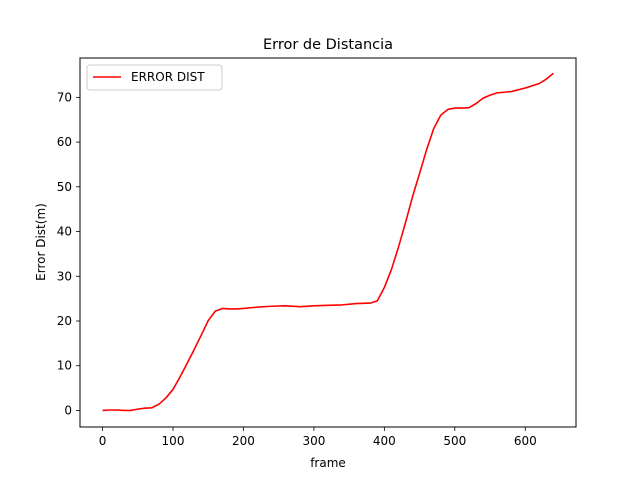  I want to click on y-tick-label: 40, so click(64, 232).